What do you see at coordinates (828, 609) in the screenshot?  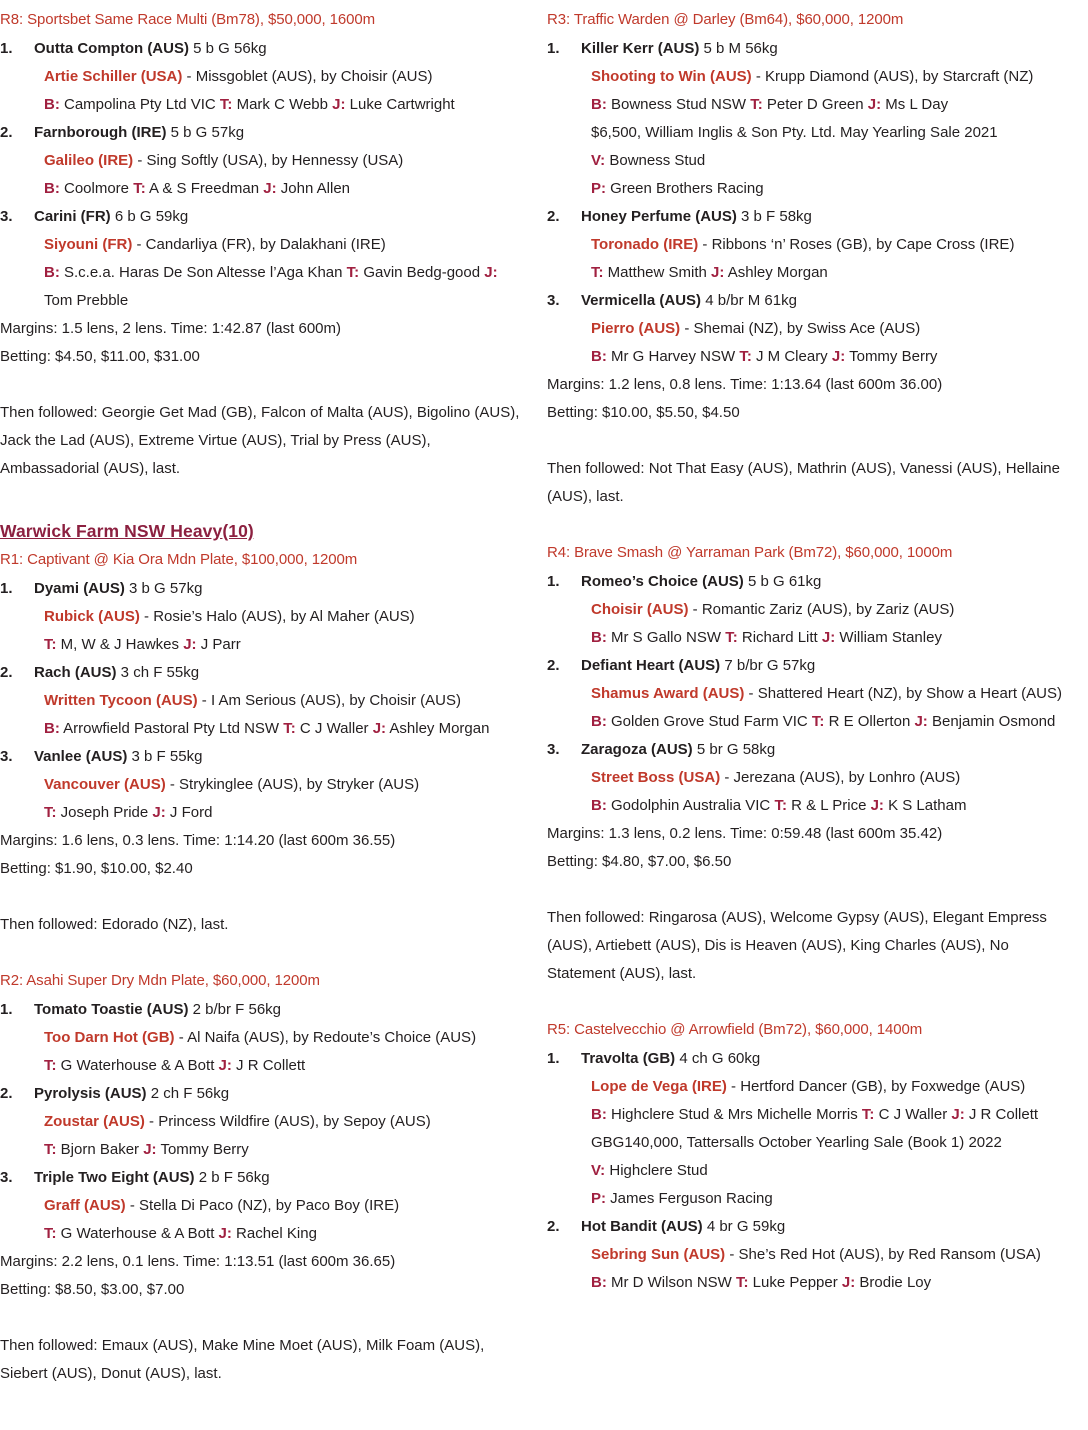 I see `pedigree-text: Romantic Zariz (AUS), by Zariz (AUS)` at bounding box center [828, 609].